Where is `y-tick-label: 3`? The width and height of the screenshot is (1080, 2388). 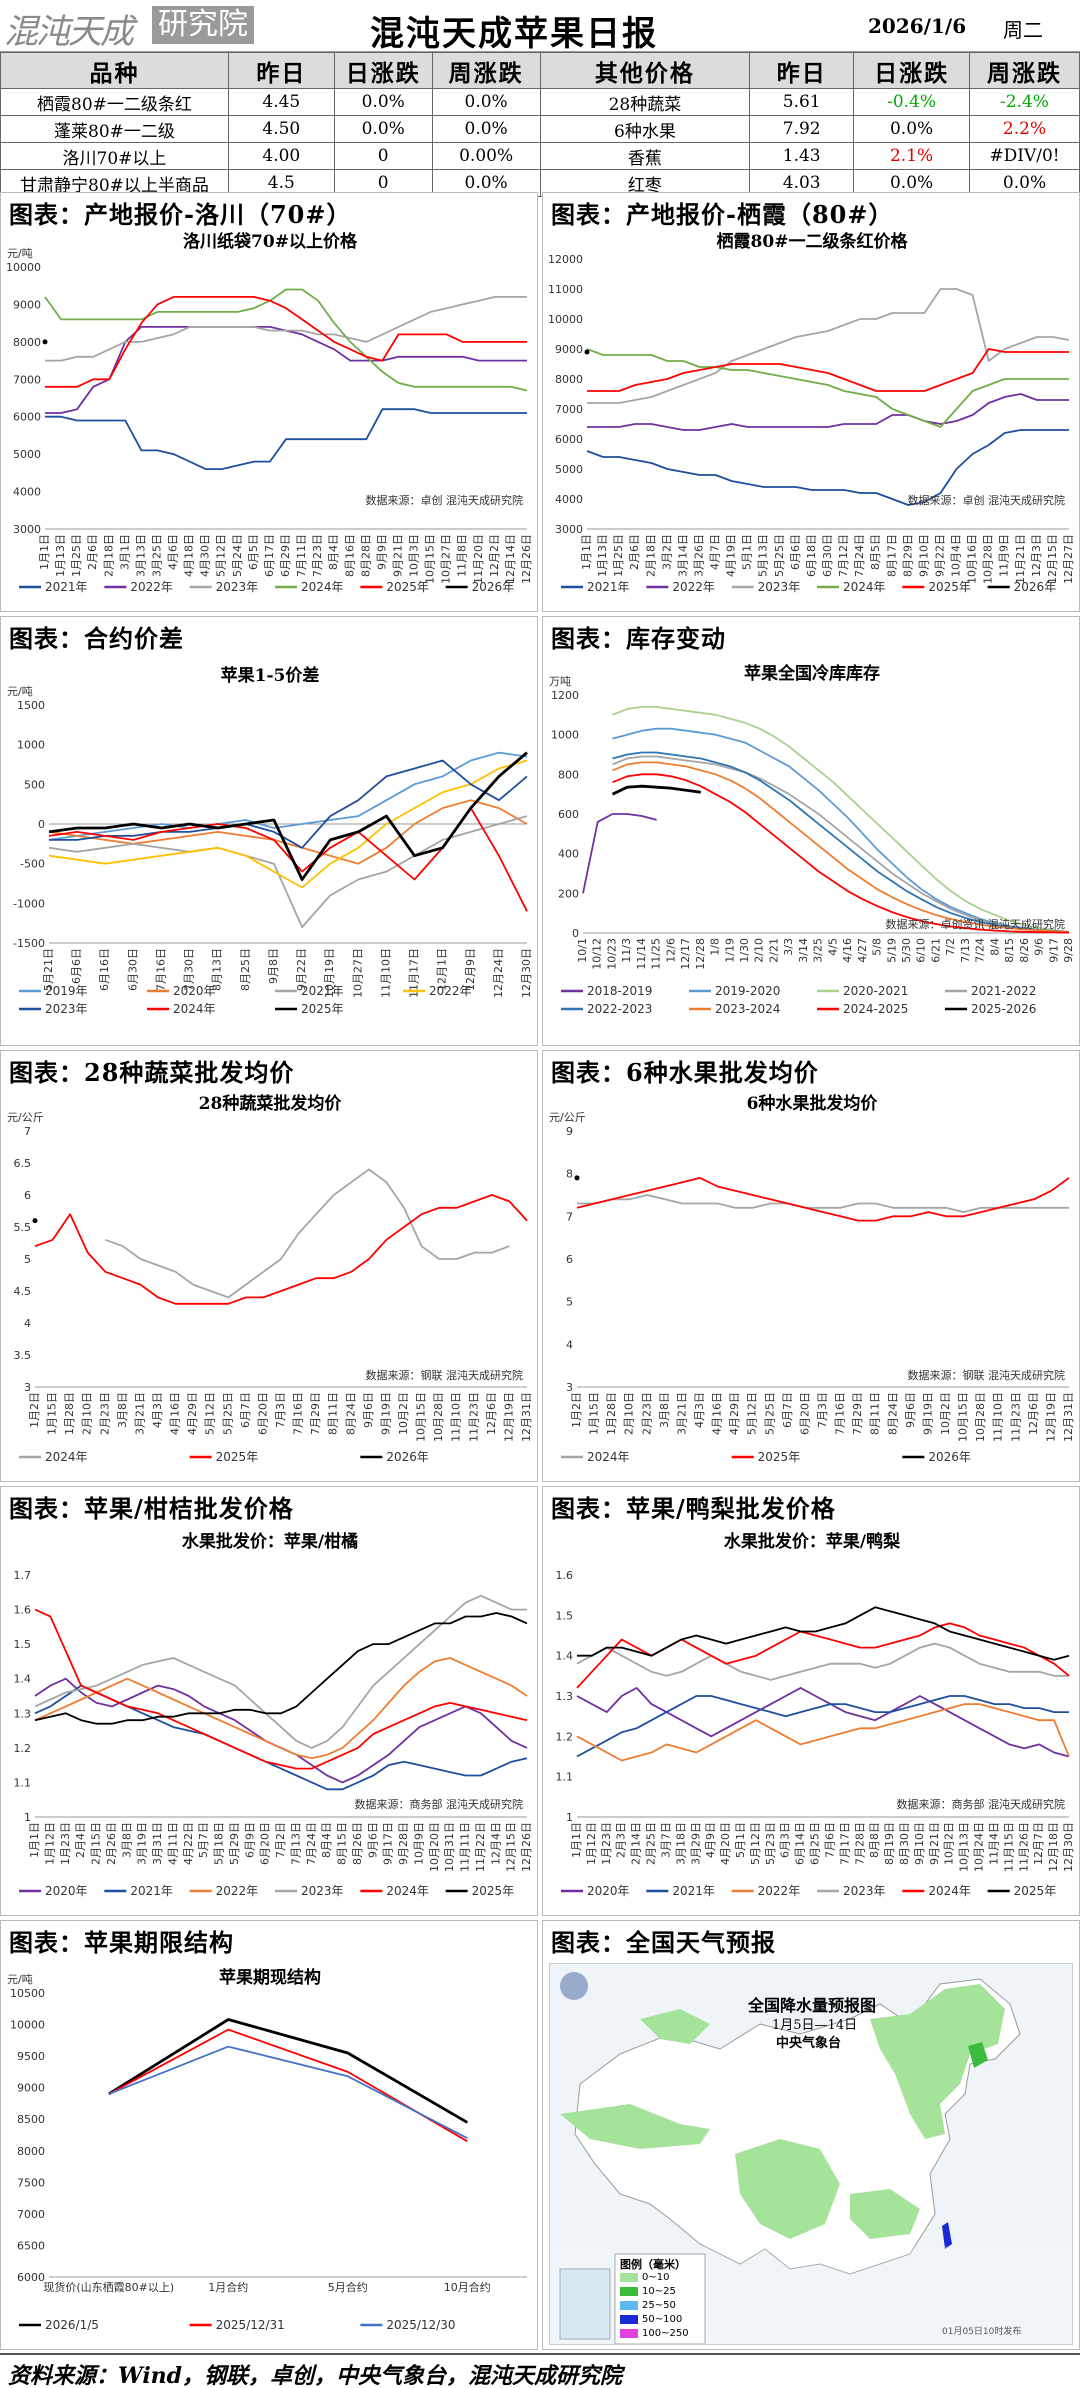
y-tick-label: 3 is located at coordinates (27, 1387).